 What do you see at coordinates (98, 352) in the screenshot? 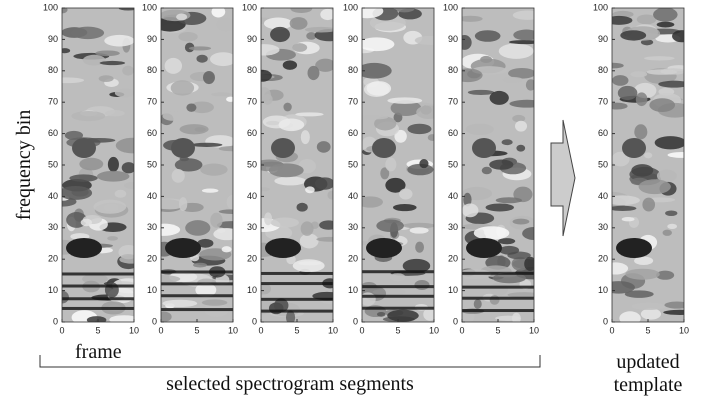
I see `x-axis-label: frame` at bounding box center [98, 352].